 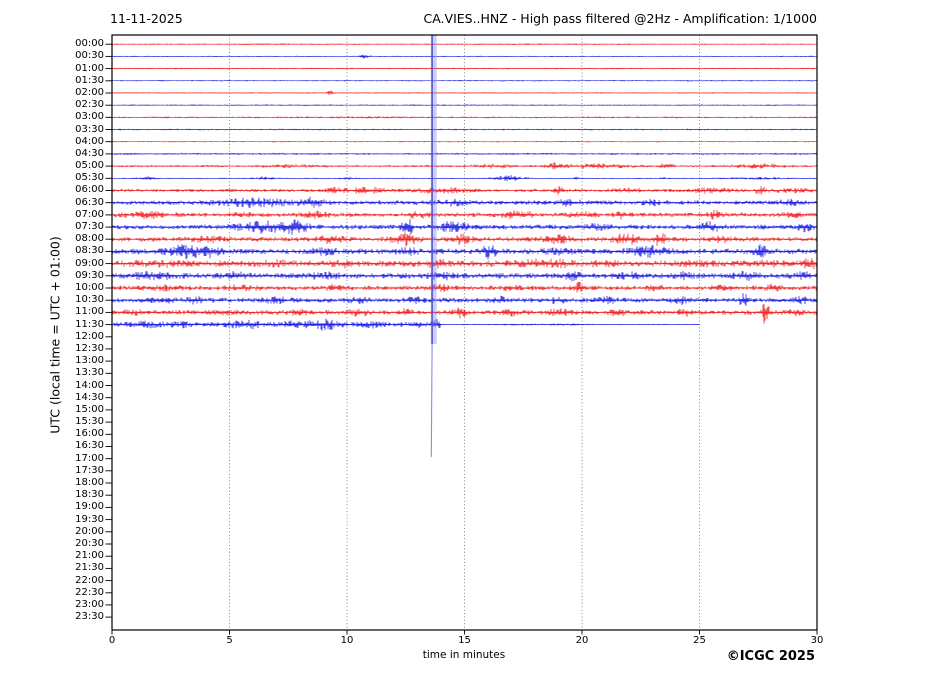 I want to click on row-label-02:00: 02:00, so click(x=89, y=92).